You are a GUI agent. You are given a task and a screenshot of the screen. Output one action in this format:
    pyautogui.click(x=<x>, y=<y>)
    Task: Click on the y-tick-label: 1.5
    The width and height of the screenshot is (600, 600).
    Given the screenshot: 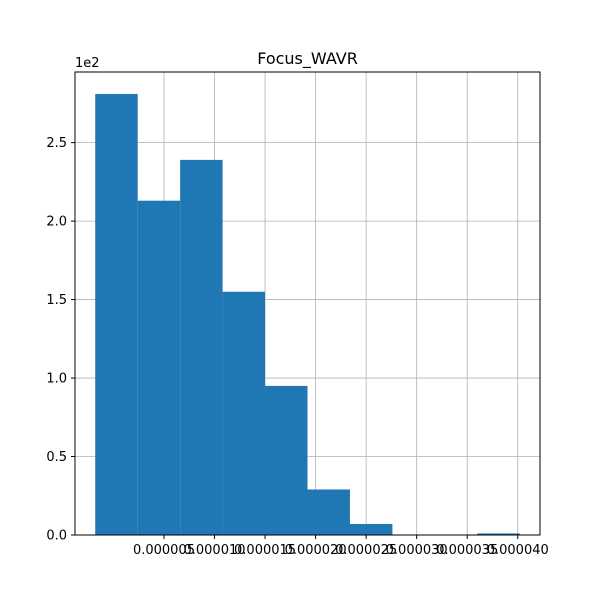 What is the action you would take?
    pyautogui.click(x=56, y=300)
    